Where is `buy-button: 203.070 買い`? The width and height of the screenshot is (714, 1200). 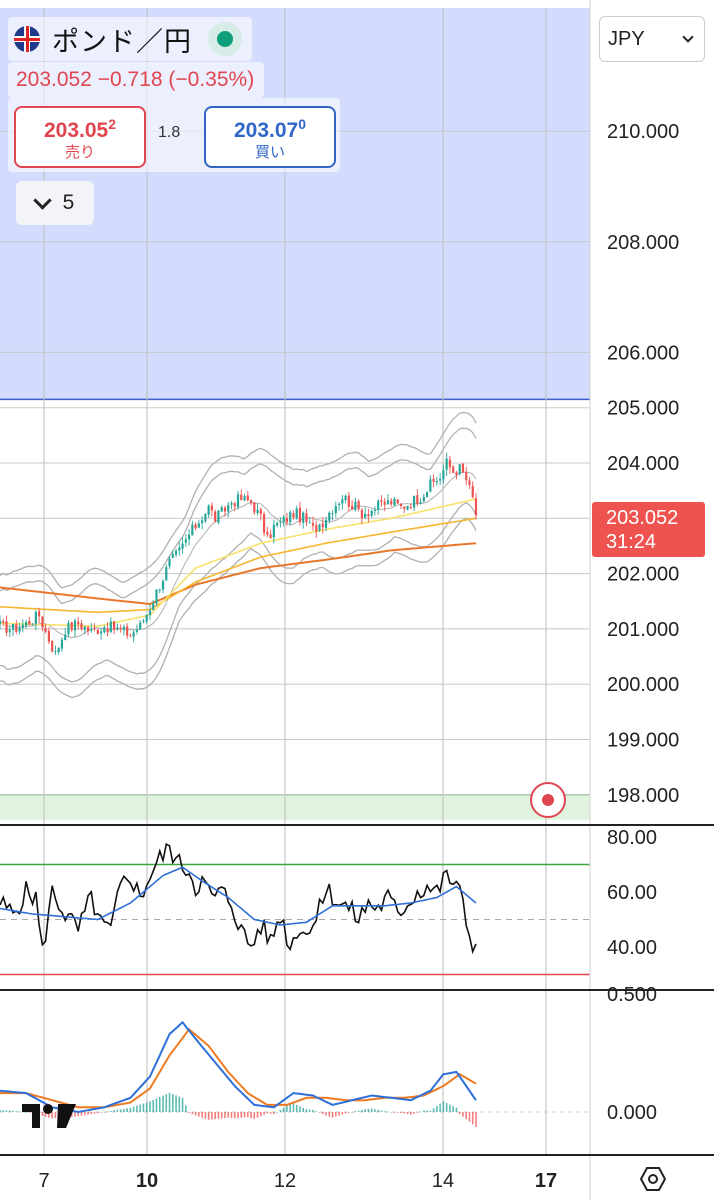
buy-button: 203.070 買い is located at coordinates (270, 137).